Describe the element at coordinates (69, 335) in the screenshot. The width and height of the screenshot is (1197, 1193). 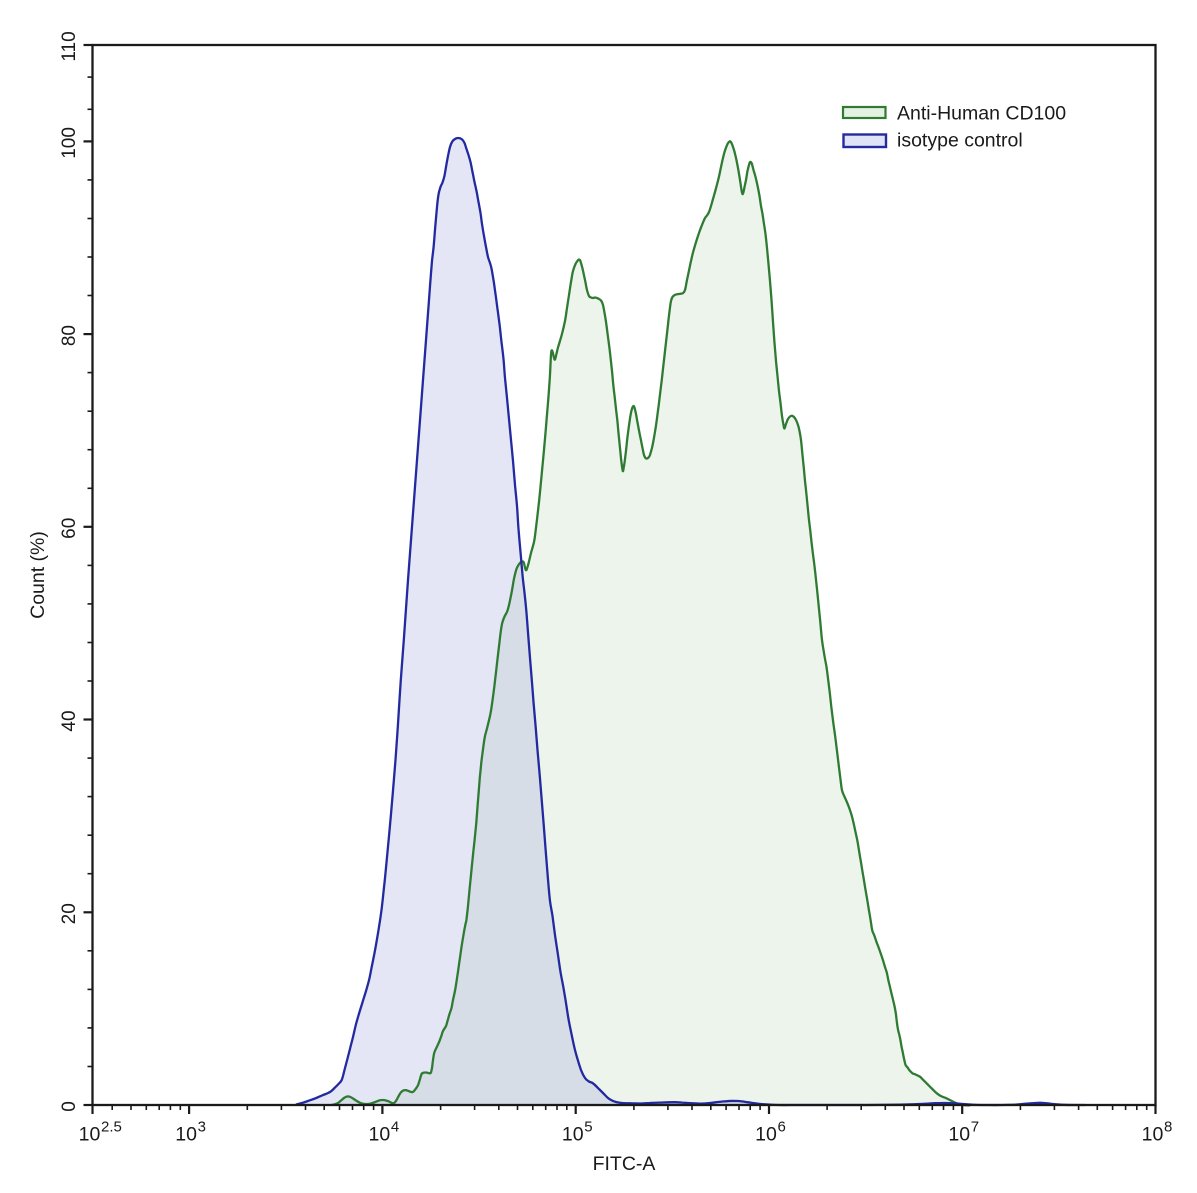
I see `svg-text: 80` at that location.